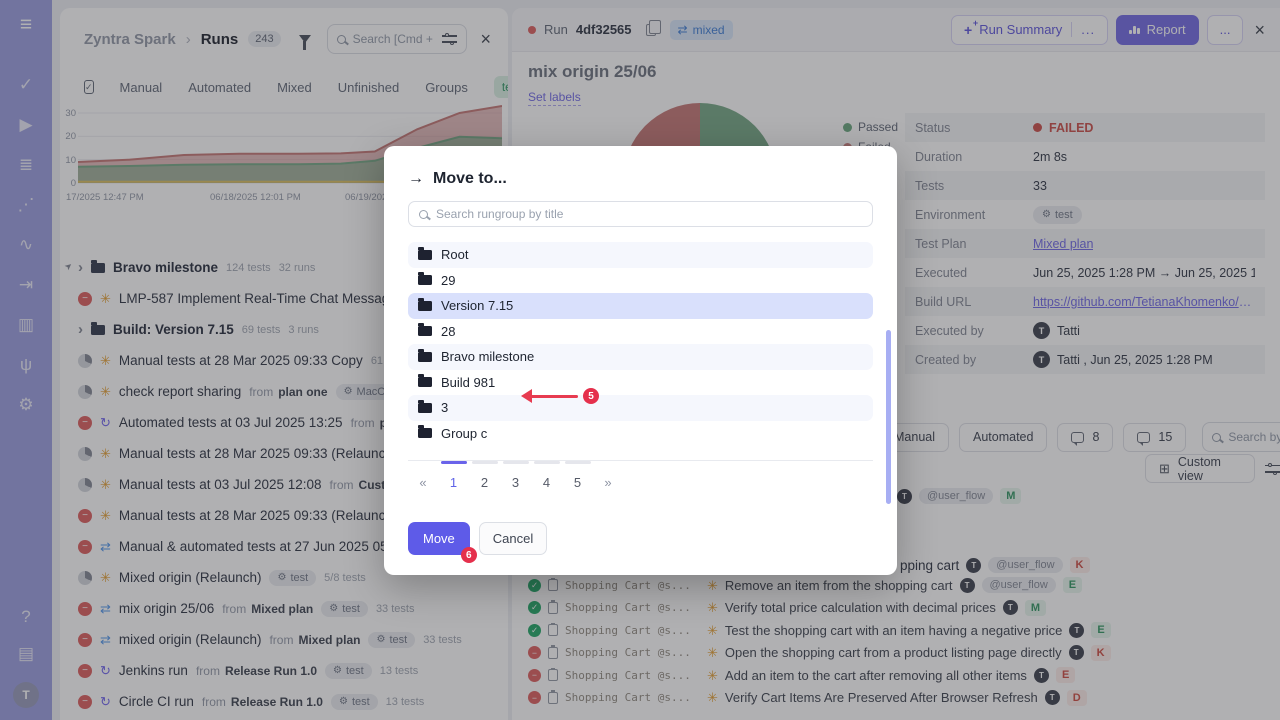 This screenshot has width=1280, height=720. Describe the element at coordinates (640, 434) in the screenshot. I see `rungroup-row: Group c` at that location.